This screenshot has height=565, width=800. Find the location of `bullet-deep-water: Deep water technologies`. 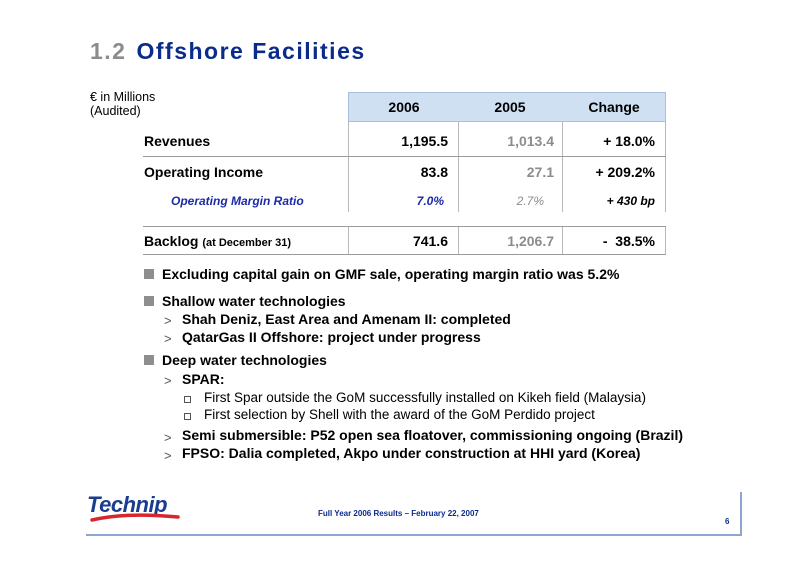

bullet-deep-water: Deep water technologies is located at coordinates (244, 360).